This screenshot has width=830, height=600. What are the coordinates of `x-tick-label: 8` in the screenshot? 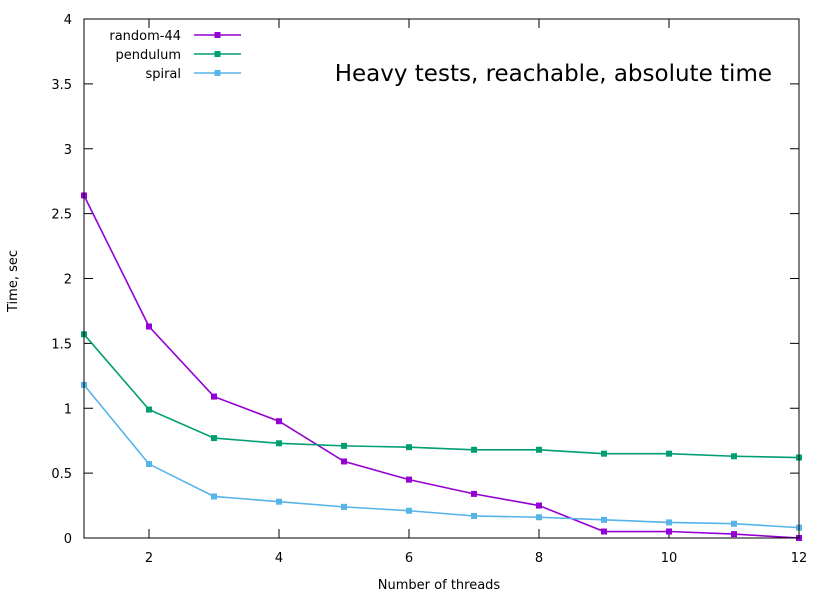 It's located at (539, 558).